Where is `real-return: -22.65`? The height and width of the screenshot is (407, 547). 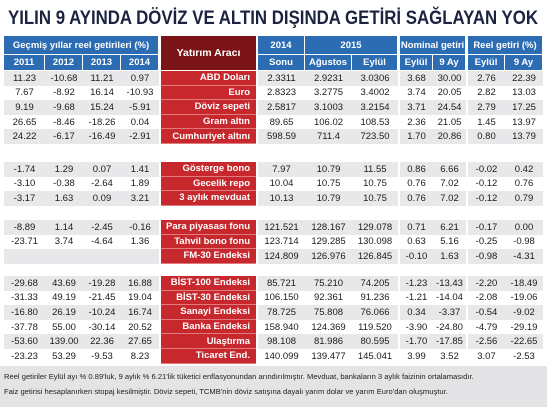 real-return: -22.65 is located at coordinates (524, 342).